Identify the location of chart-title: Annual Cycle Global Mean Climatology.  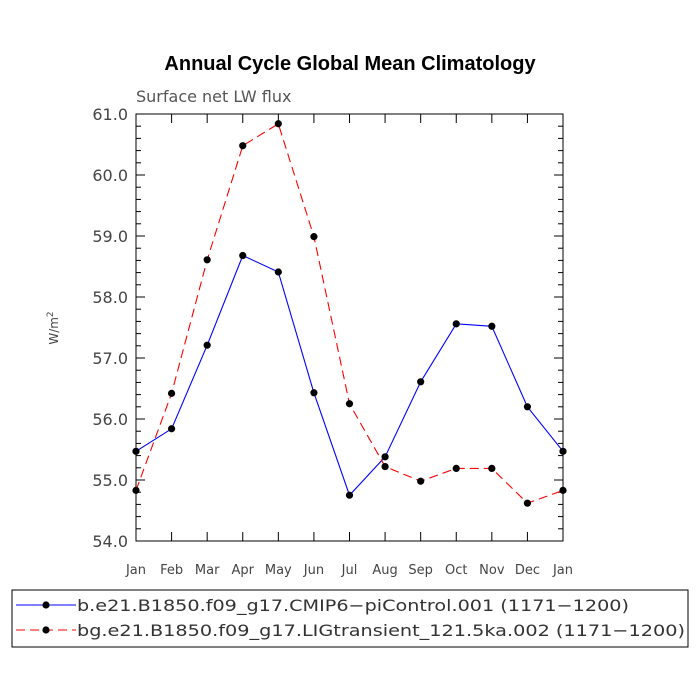
(350, 64).